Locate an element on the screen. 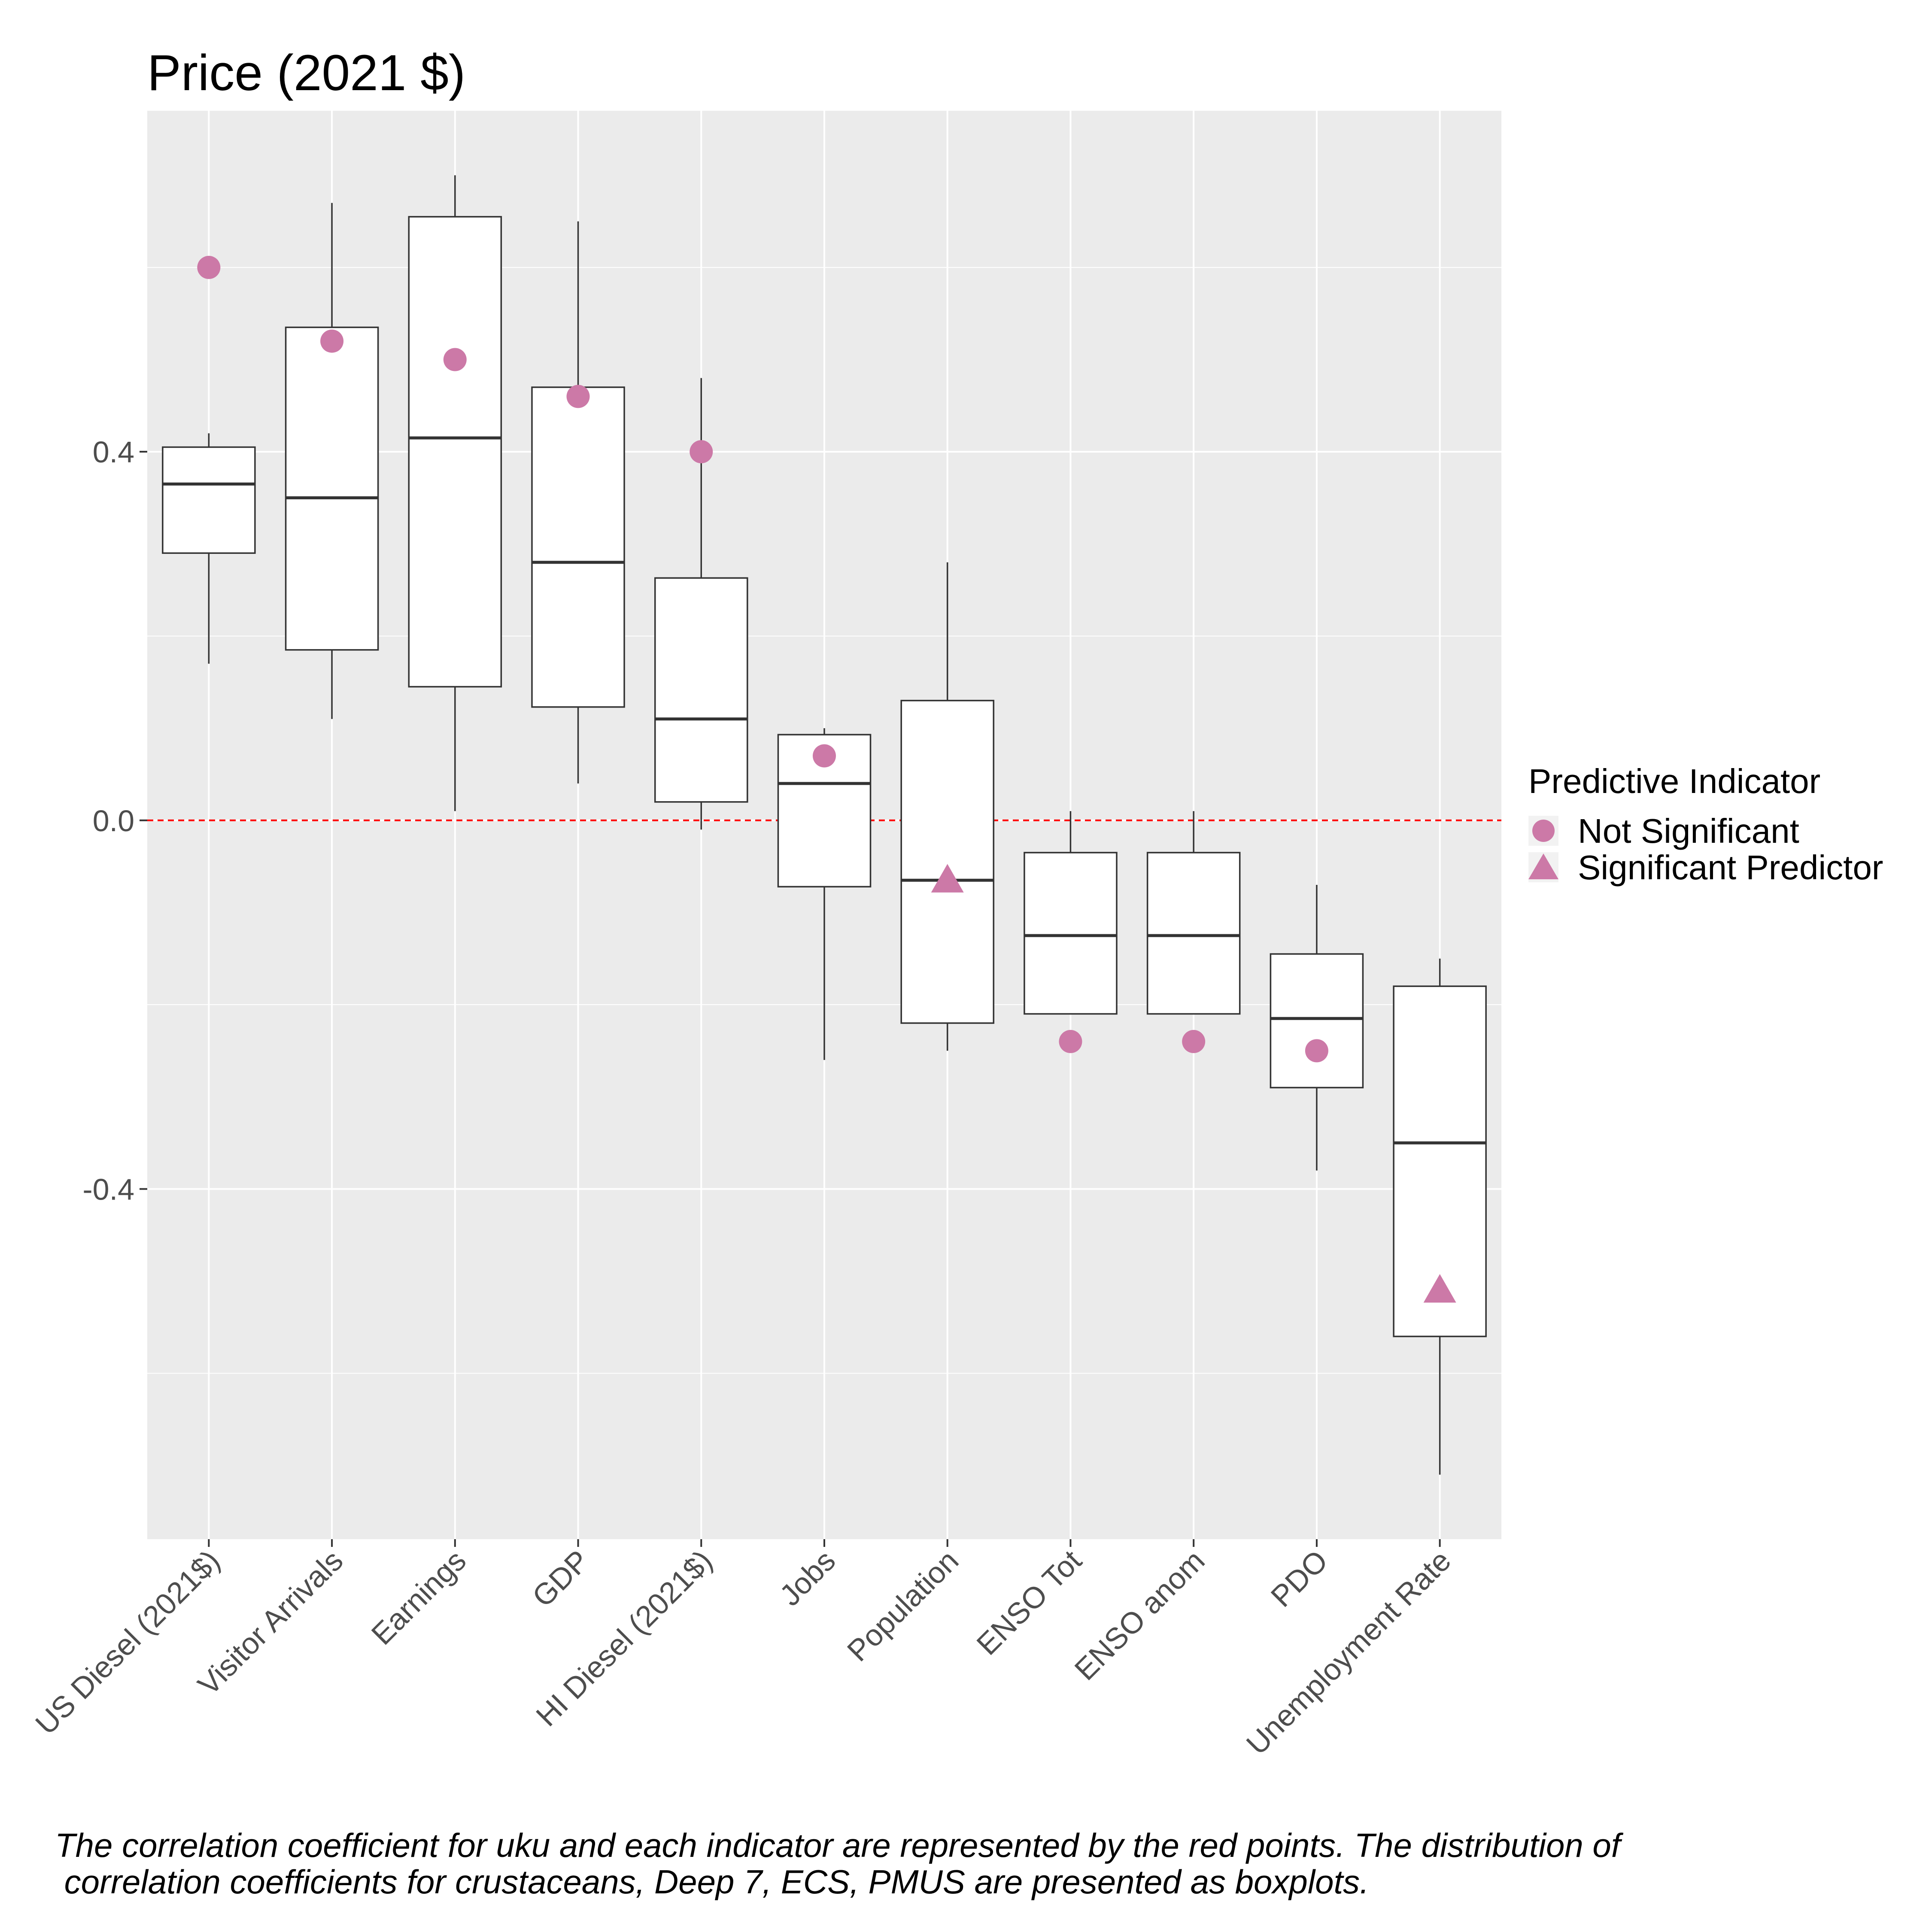  y-axis: -0.4 0.0 0.4 is located at coordinates (114, 821).